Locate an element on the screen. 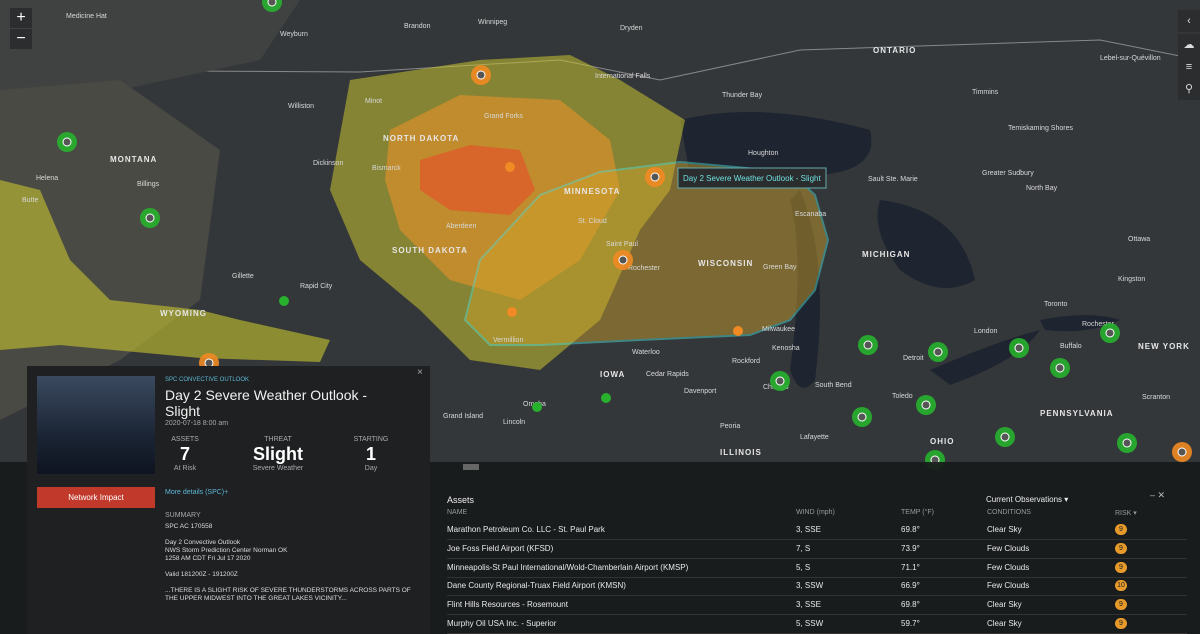 This screenshot has width=1200, height=634. collapse-button: ‹ is located at coordinates (1189, 21).